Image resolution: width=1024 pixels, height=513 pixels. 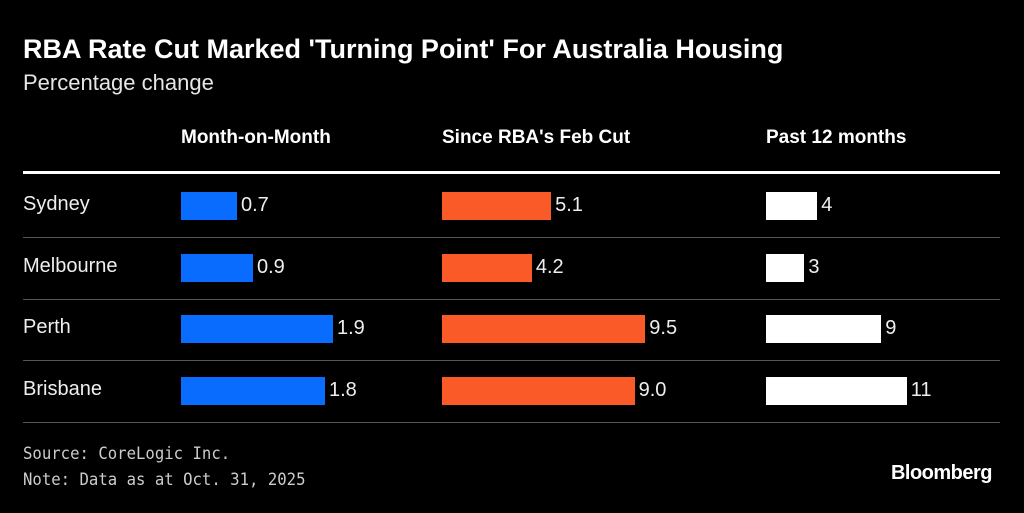 What do you see at coordinates (536, 137) in the screenshot?
I see `column-header-since-feb-cut: Since RBA's Feb Cut` at bounding box center [536, 137].